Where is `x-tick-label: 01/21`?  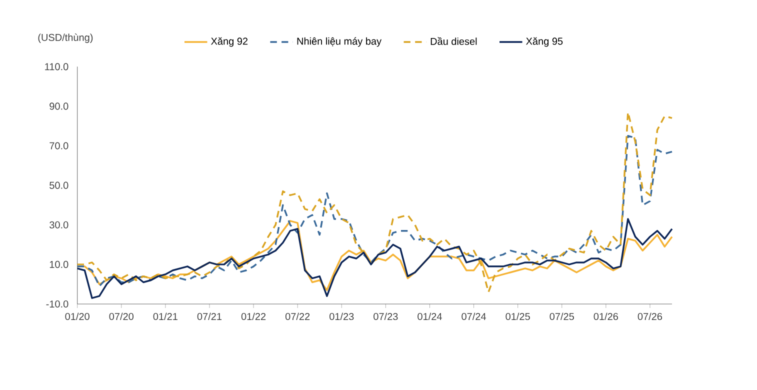
x-tick-label: 01/21 is located at coordinates (165, 316).